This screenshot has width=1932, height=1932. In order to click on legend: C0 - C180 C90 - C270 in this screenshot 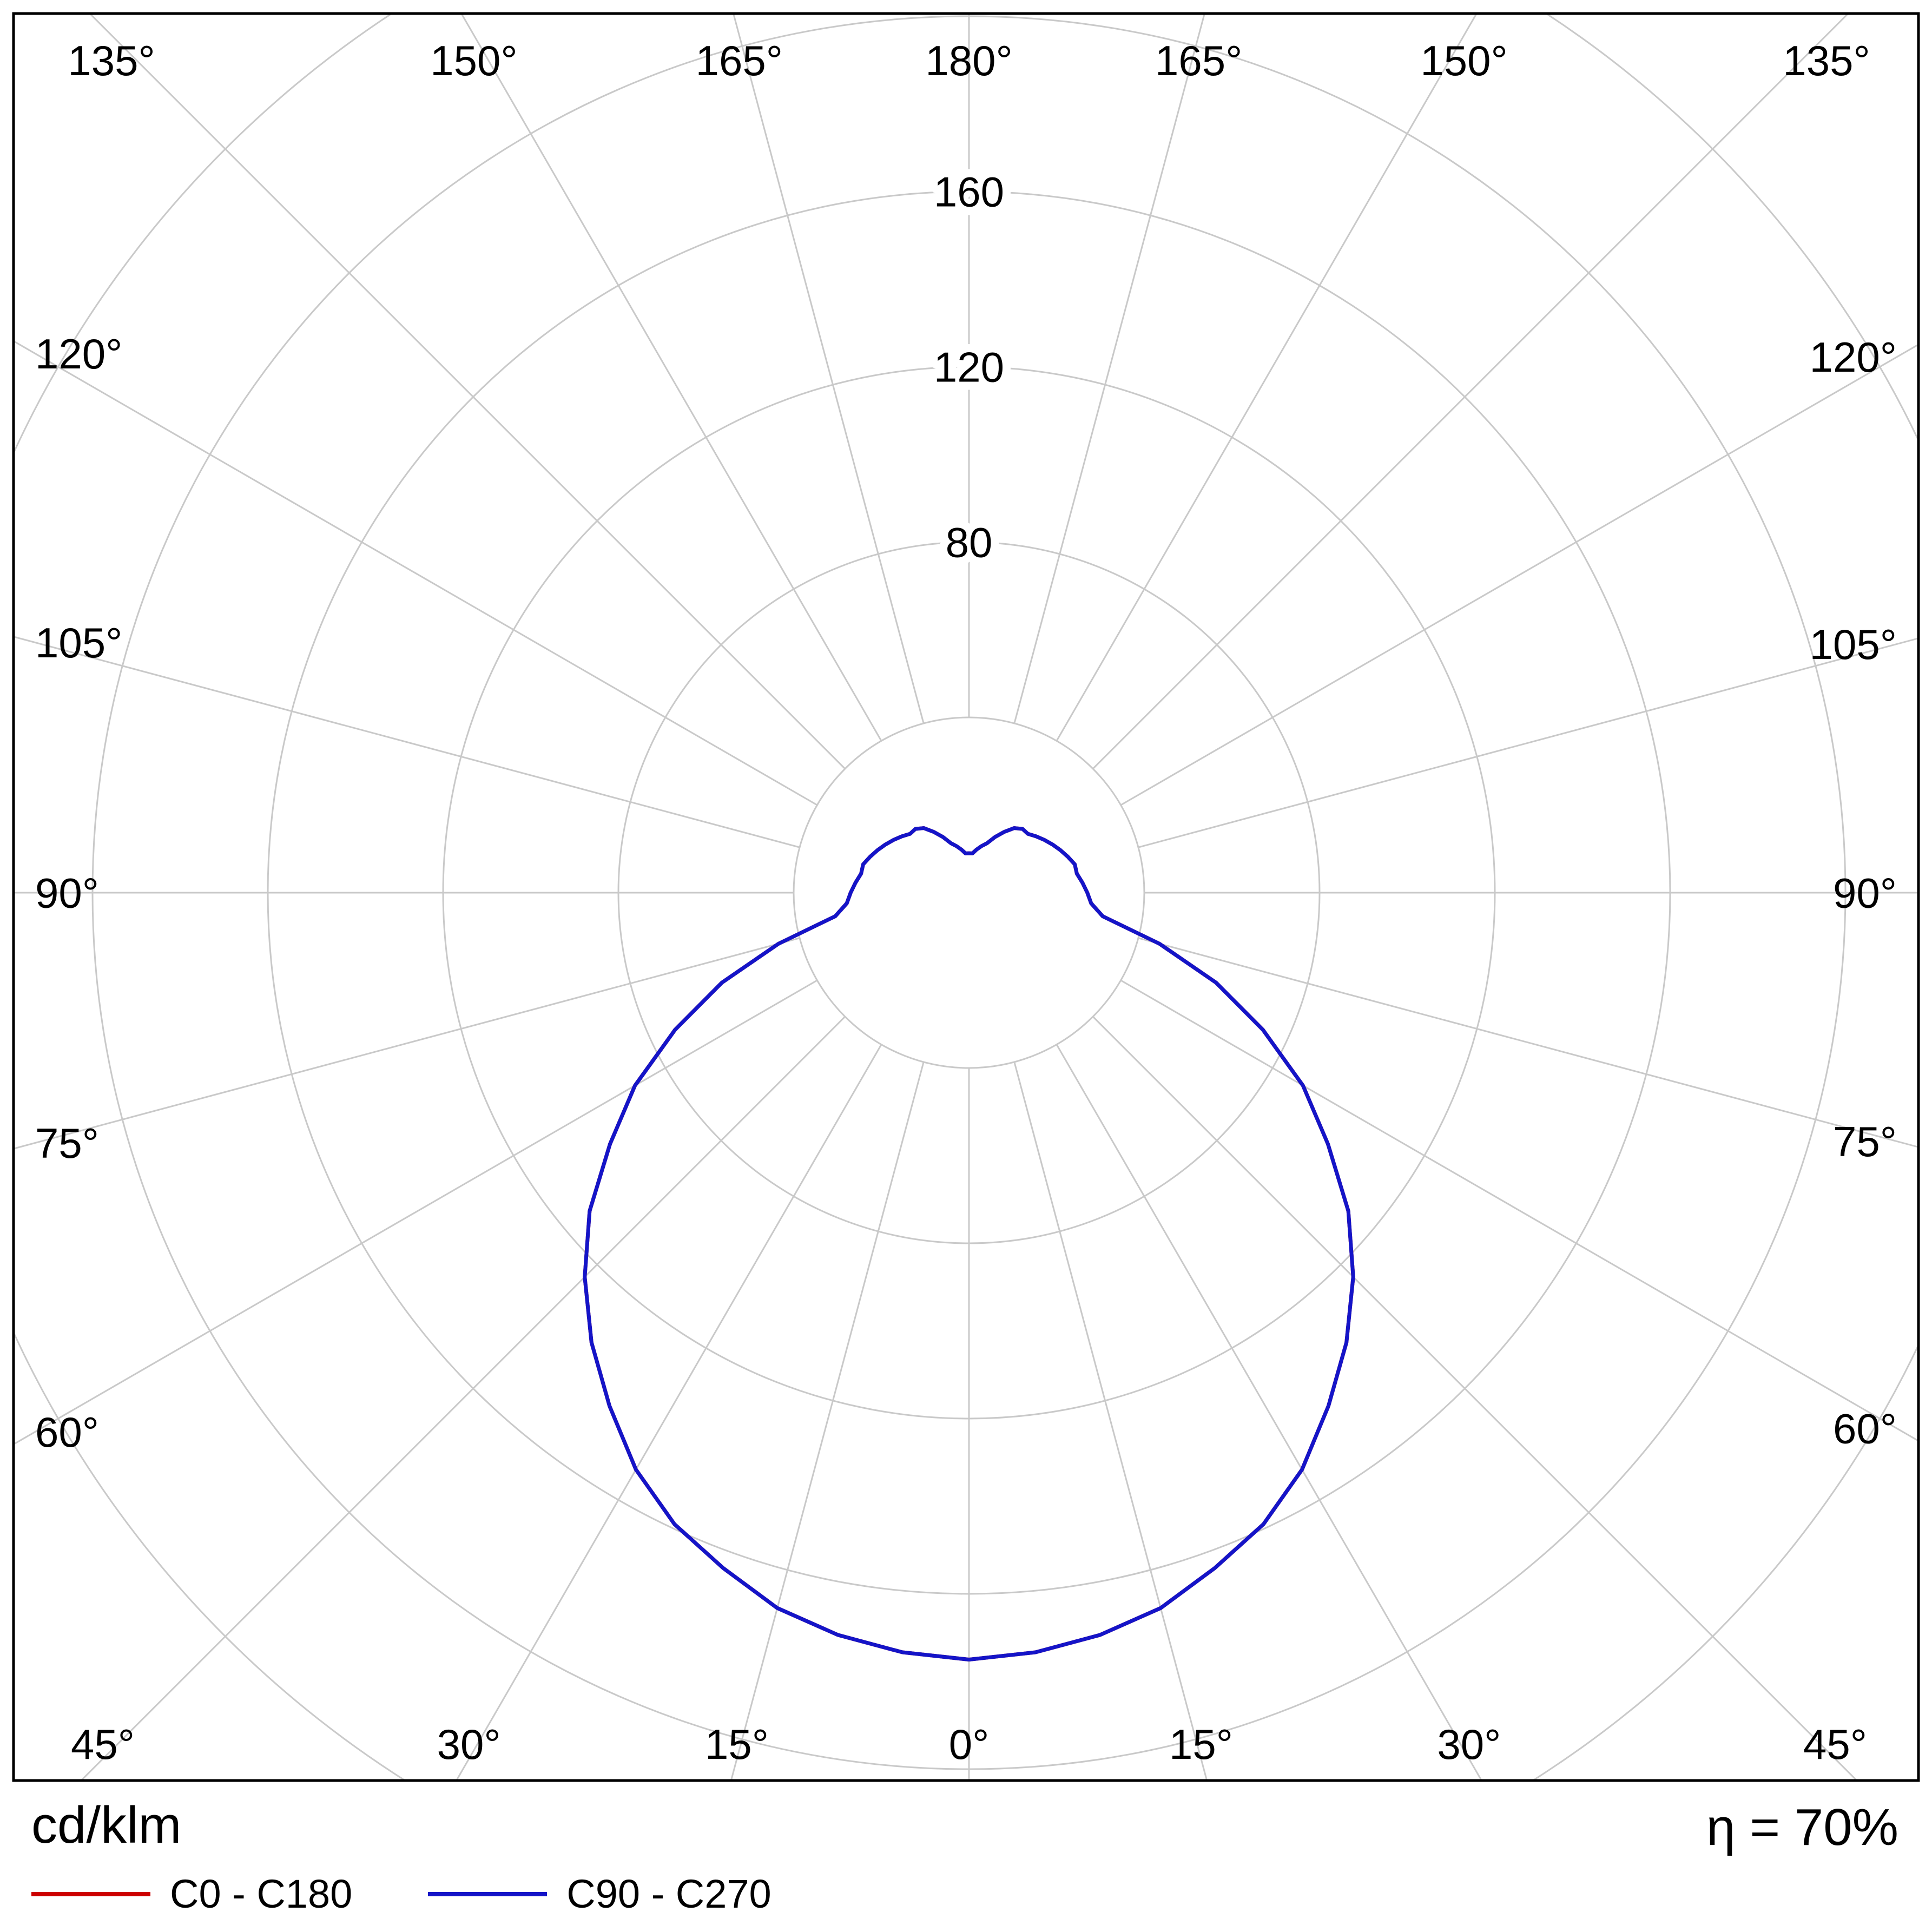, I will do `click(401, 1894)`.